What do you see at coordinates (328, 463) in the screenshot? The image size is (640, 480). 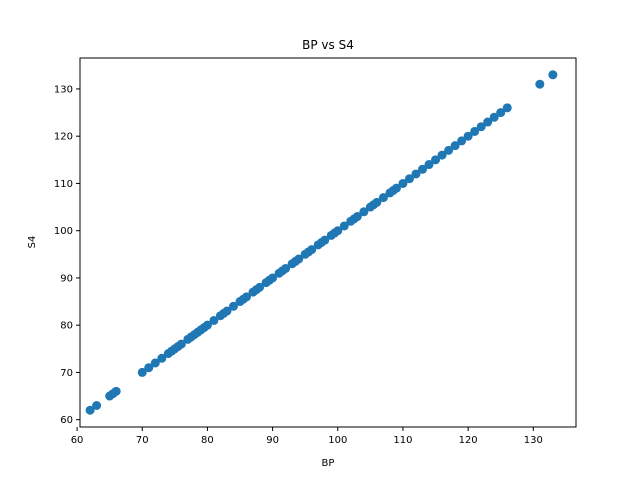 I see `x-axis-label: BP` at bounding box center [328, 463].